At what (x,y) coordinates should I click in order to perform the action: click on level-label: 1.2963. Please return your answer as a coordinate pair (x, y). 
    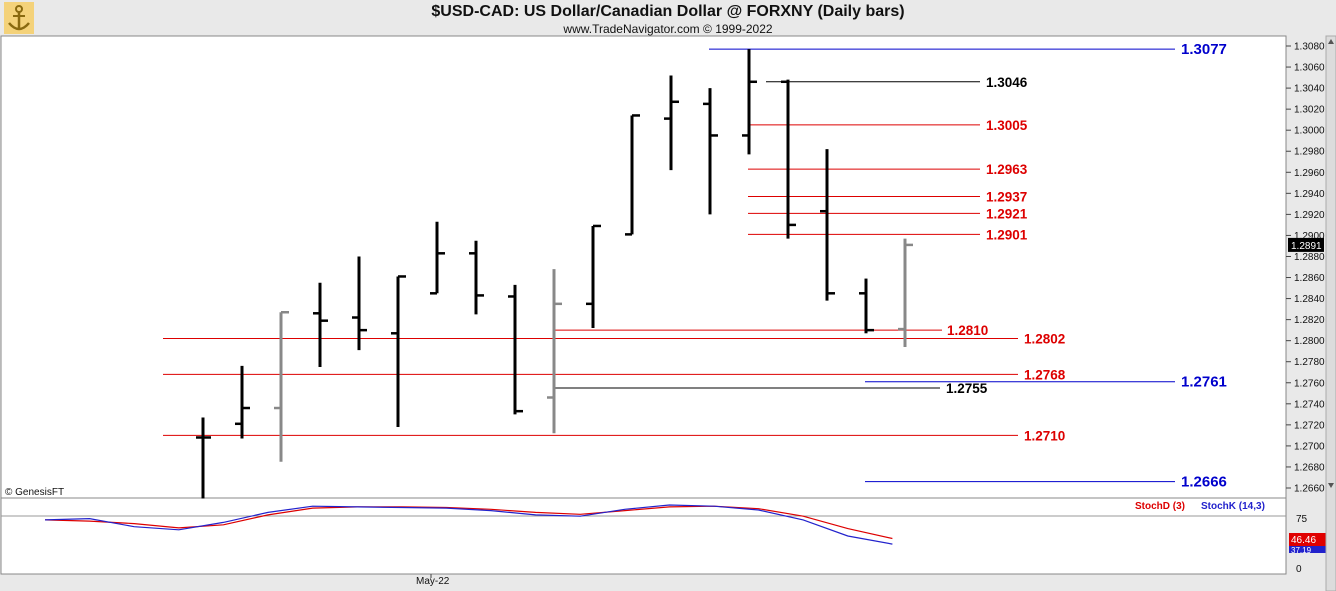
    Looking at the image, I should click on (1007, 169).